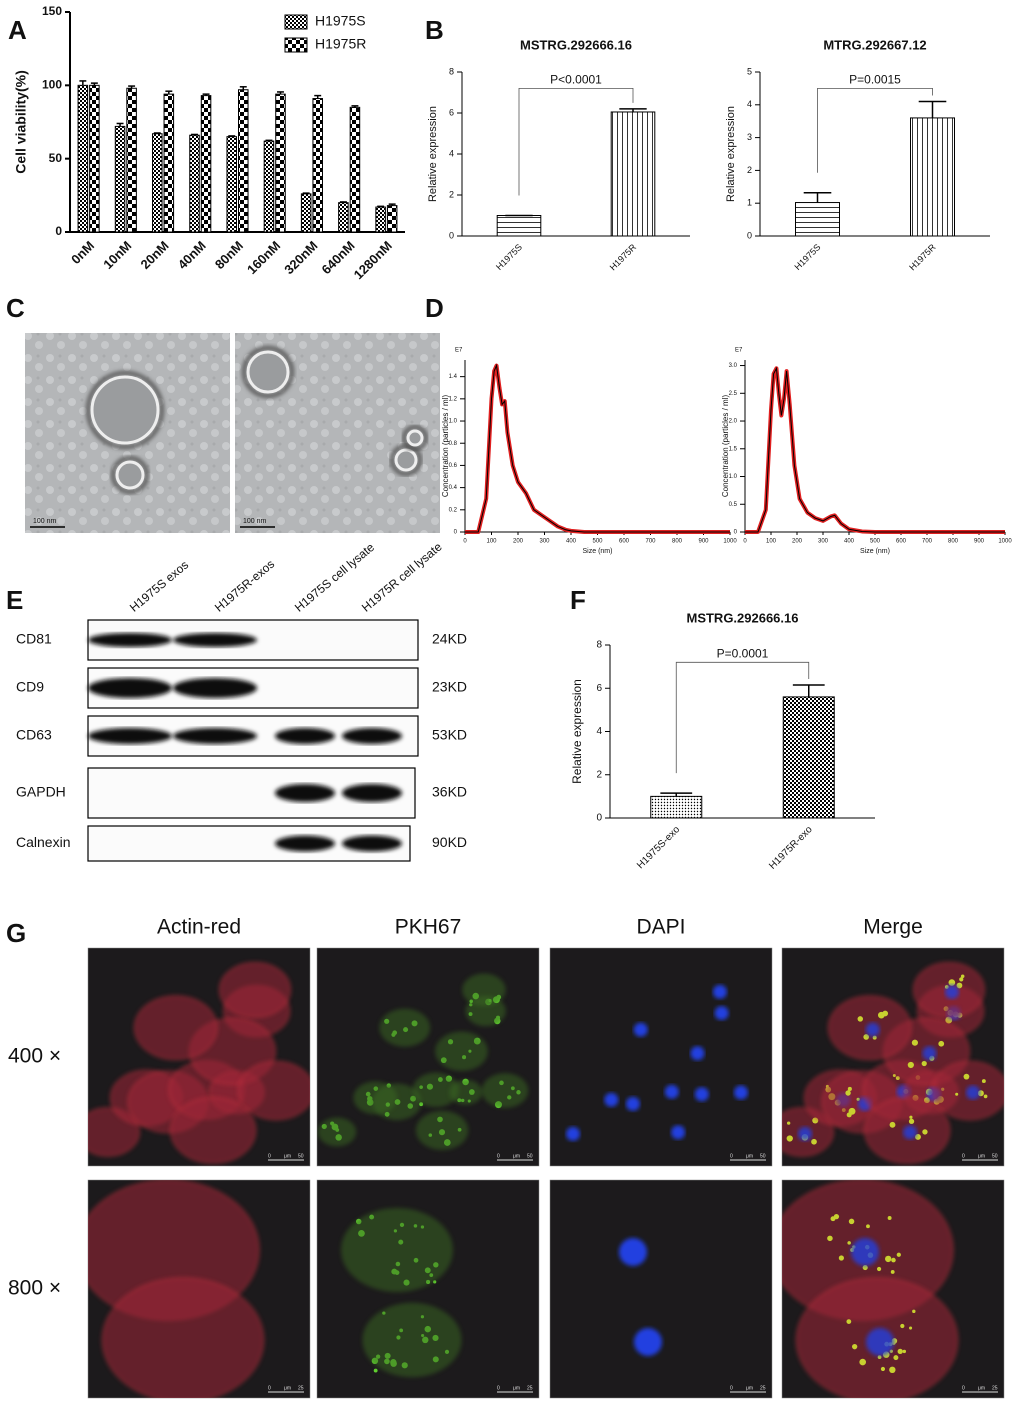 This screenshot has height=1408, width=1020. I want to click on y-tick-label: 4, so click(451, 153).